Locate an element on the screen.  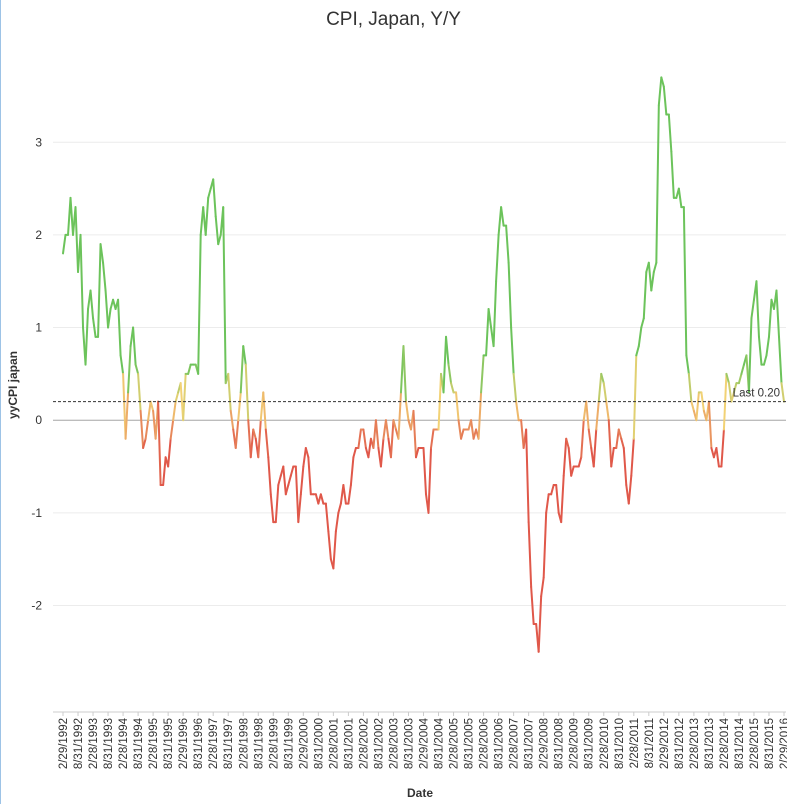
x-tick-label: 8/31/1997 is located at coordinates (229, 743).